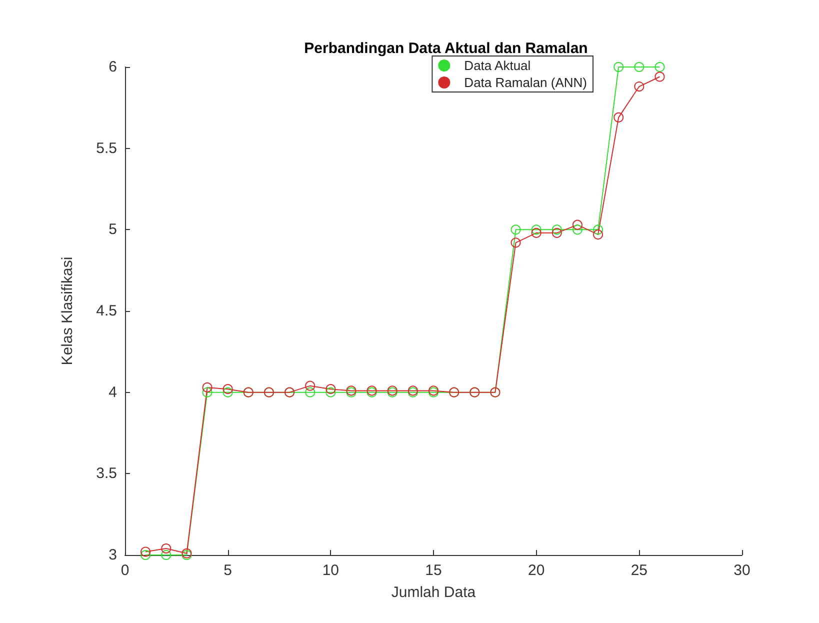  Describe the element at coordinates (433, 570) in the screenshot. I see `x-tick-label: 15` at that location.